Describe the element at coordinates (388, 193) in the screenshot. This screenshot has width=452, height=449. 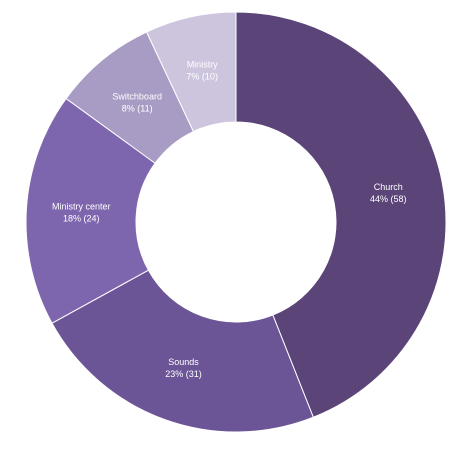
I see `slice-label-church: Church 44% (58)` at that location.